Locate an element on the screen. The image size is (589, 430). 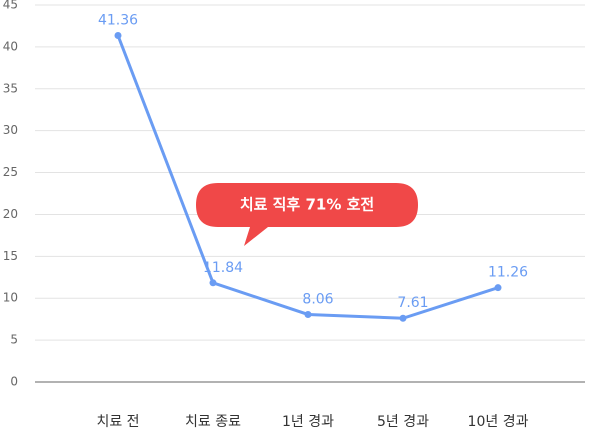
y-tick-label: 45 is located at coordinates (10, 6).